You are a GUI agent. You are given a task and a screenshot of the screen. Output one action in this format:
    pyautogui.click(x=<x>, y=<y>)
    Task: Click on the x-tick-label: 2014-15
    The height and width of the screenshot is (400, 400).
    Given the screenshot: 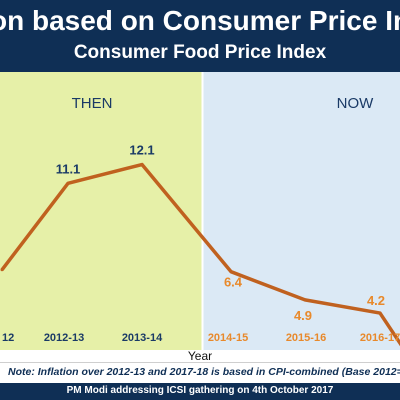 What is the action you would take?
    pyautogui.click(x=228, y=338)
    